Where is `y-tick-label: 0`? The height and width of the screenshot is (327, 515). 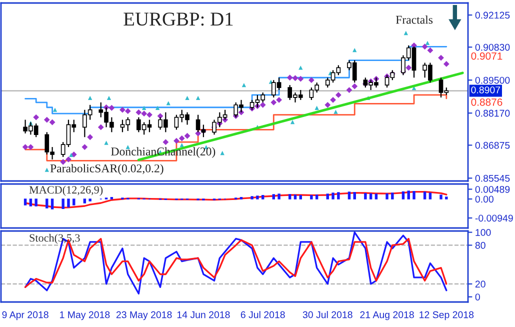 y-tick-label: 0 is located at coordinates (477, 297).